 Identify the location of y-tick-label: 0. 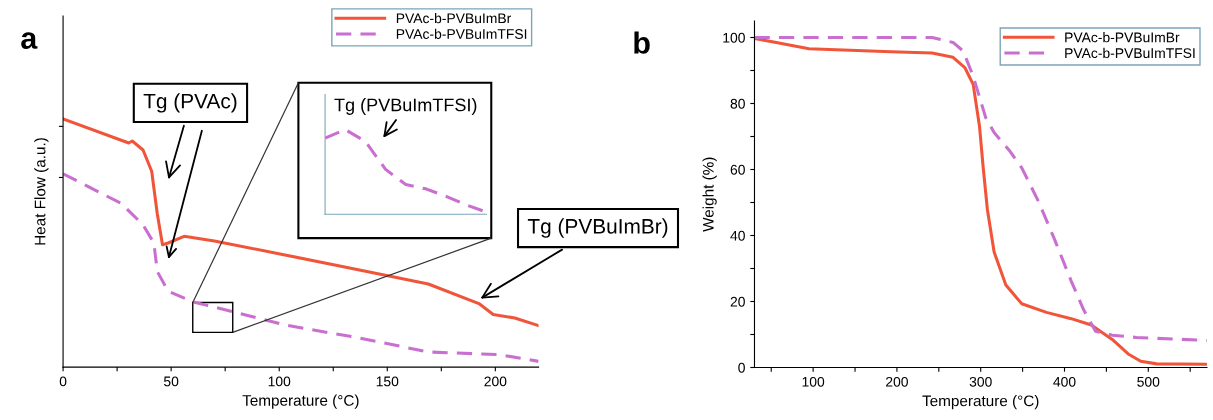
(741, 367).